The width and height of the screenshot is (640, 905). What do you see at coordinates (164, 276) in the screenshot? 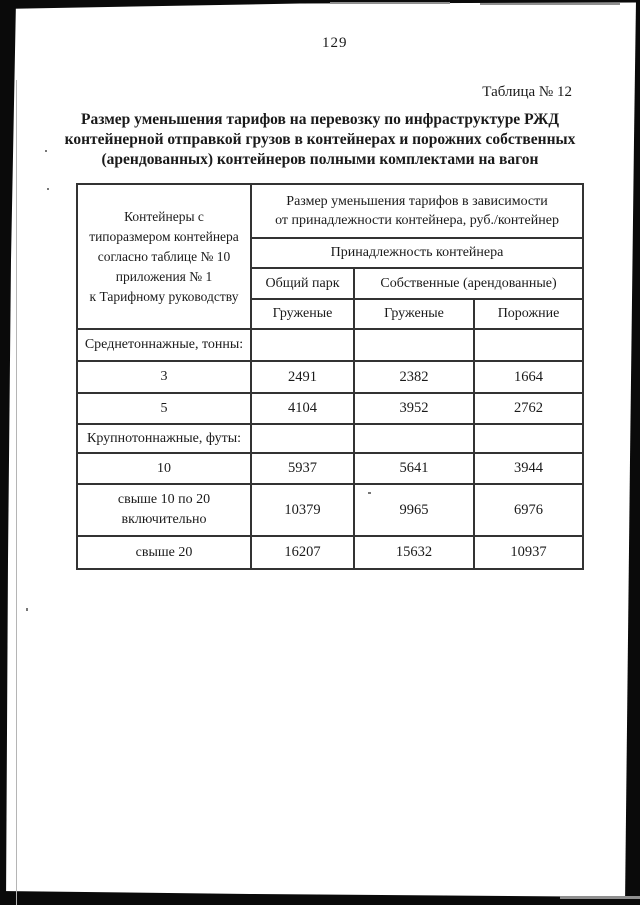
I see `stub-header-line: приложения № 1` at bounding box center [164, 276].